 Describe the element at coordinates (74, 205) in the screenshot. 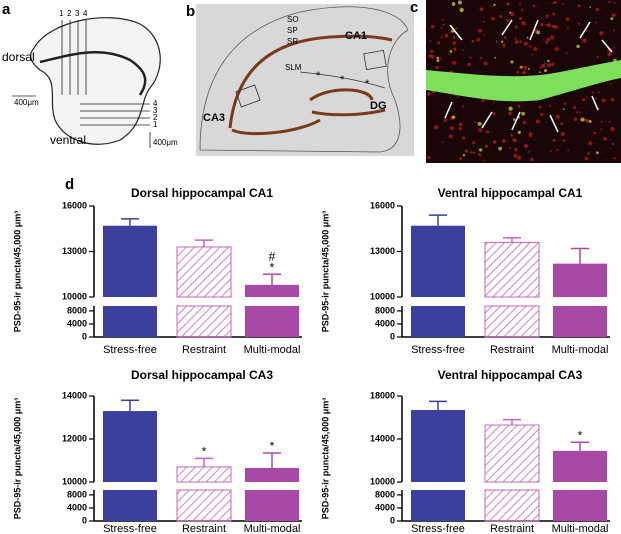

I see `y-tick-label: 16000` at that location.